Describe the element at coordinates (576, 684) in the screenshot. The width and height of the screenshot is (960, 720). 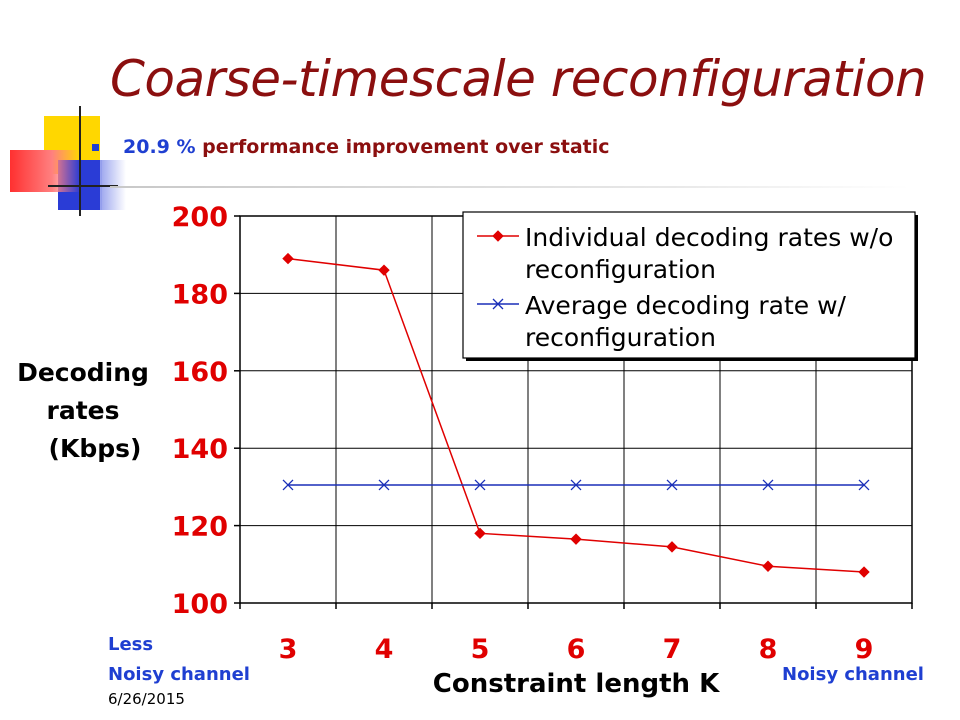
I see `x-axis-label: Constraint length K` at that location.